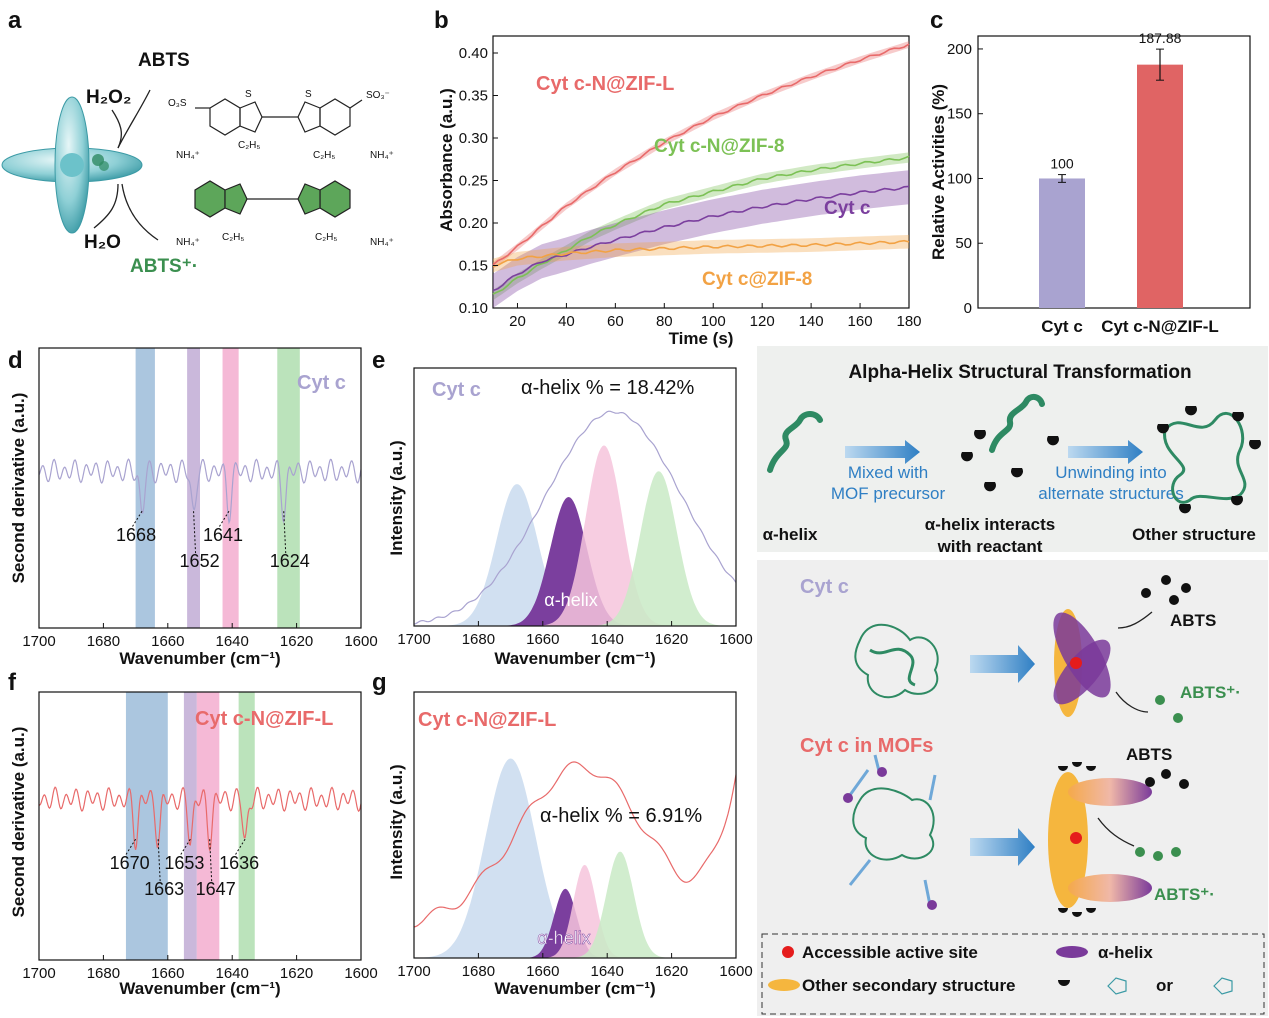 This screenshot has height=1018, width=1269. What do you see at coordinates (1184, 894) in the screenshot?
I see `label-abts-rad-2: ABTS⁺·` at bounding box center [1184, 894].